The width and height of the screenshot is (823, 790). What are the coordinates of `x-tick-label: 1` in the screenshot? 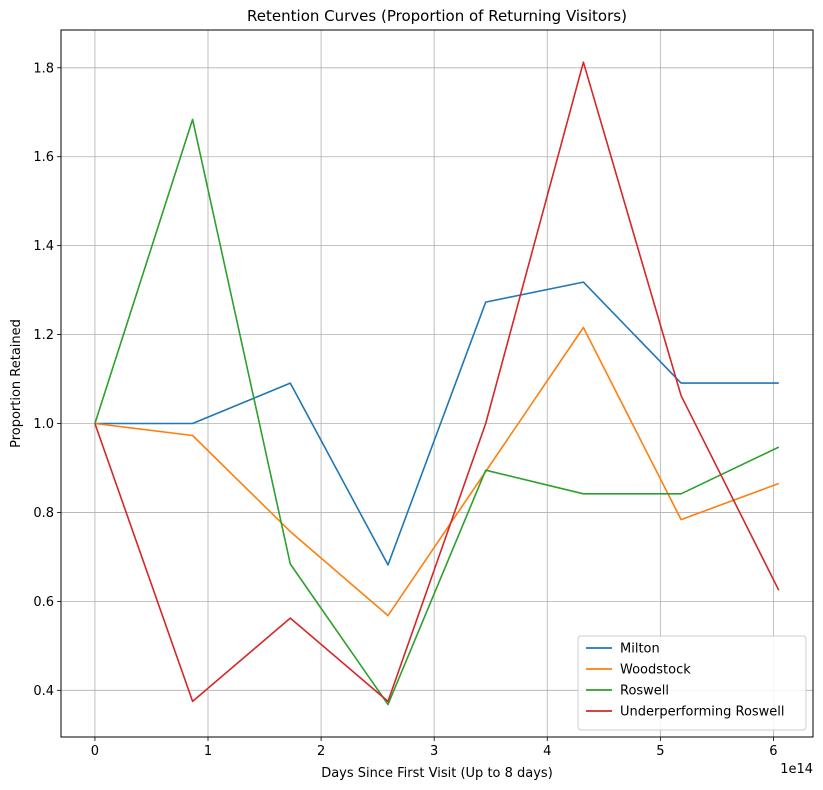 It's located at (208, 751).